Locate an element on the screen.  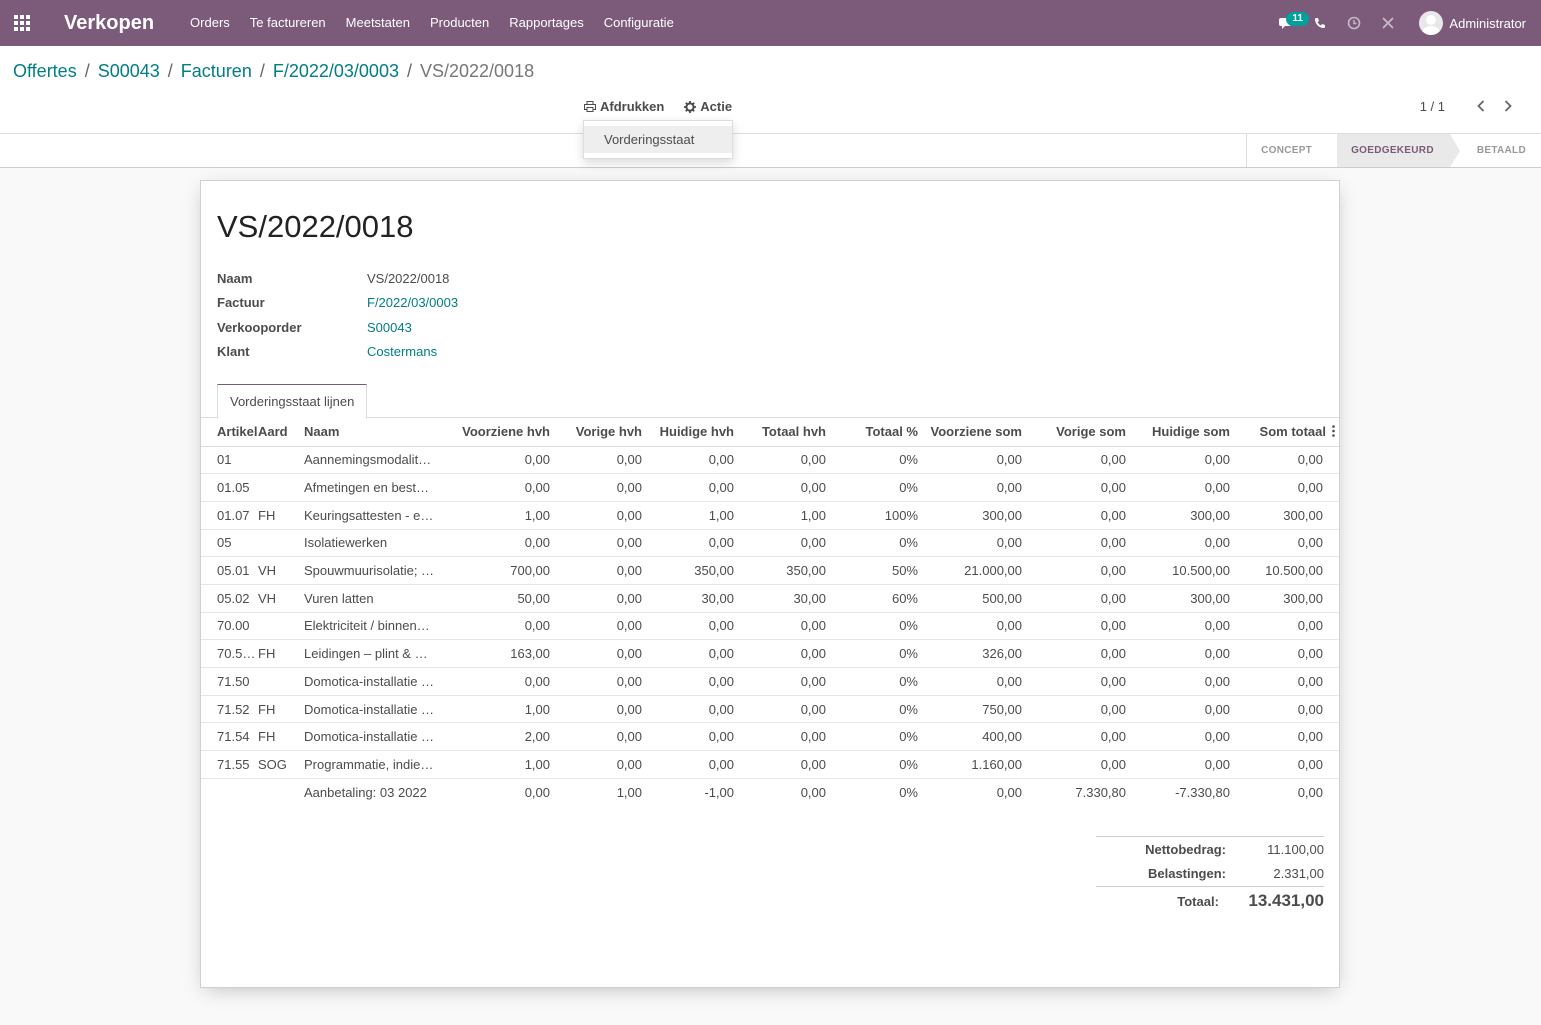
column-header-aard: Aard is located at coordinates (281, 432).